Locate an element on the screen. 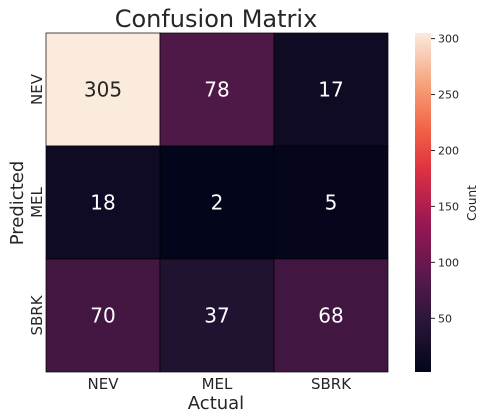 This screenshot has width=487, height=420. colorbar-tick-label: 250 is located at coordinates (448, 95).